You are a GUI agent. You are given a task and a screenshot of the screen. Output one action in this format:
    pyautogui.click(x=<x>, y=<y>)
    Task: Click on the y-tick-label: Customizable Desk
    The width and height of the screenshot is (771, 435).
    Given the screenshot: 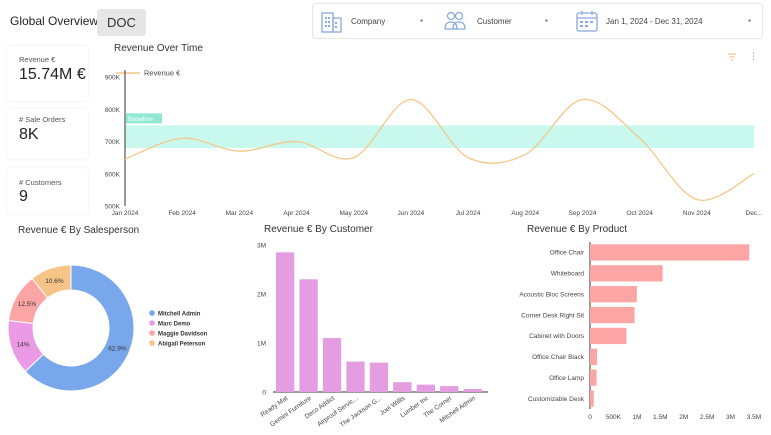 What is the action you would take?
    pyautogui.click(x=556, y=399)
    